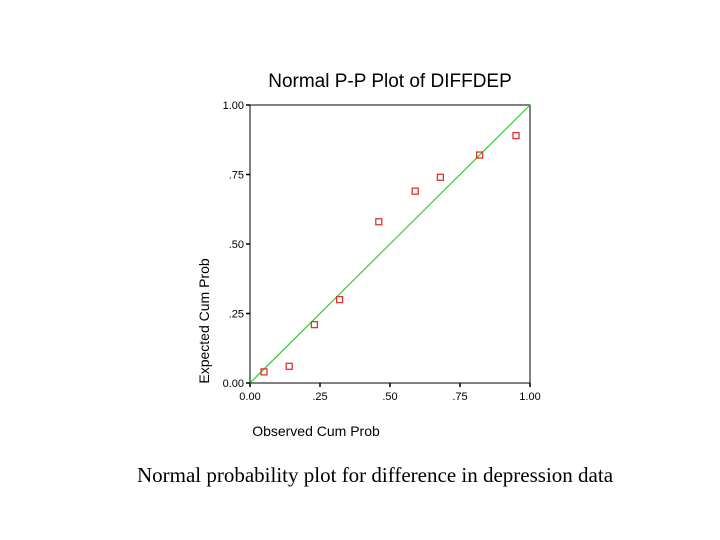 This screenshot has width=720, height=540. Describe the element at coordinates (459, 397) in the screenshot. I see `x-tick-label: .75` at that location.